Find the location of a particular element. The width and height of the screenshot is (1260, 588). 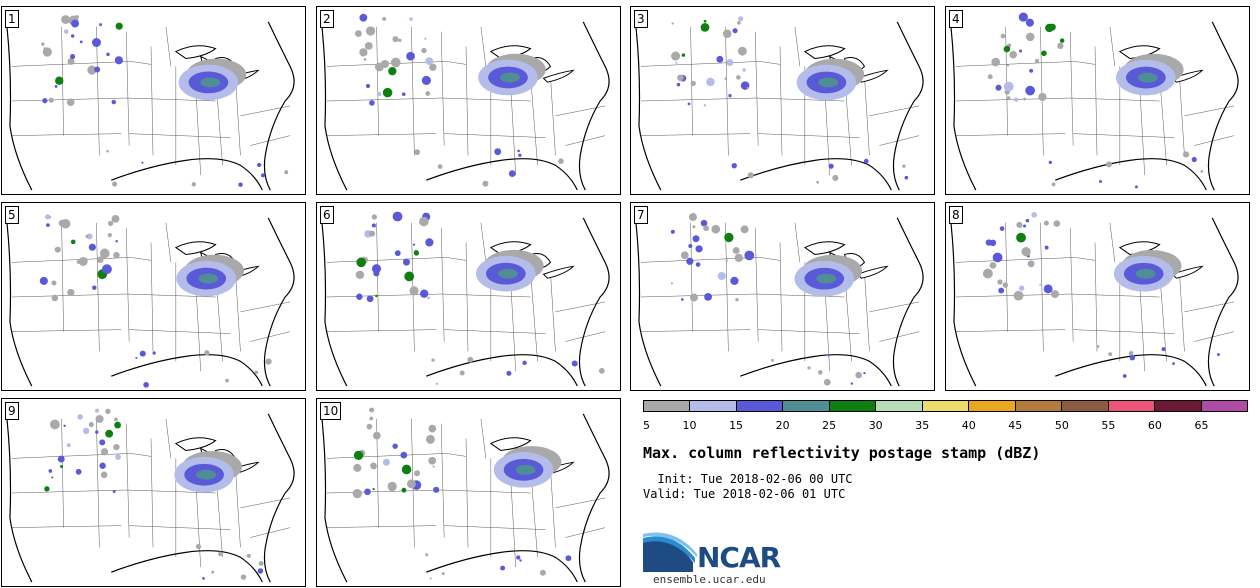

colorbar-tick-label: 55 is located at coordinates (1108, 425).